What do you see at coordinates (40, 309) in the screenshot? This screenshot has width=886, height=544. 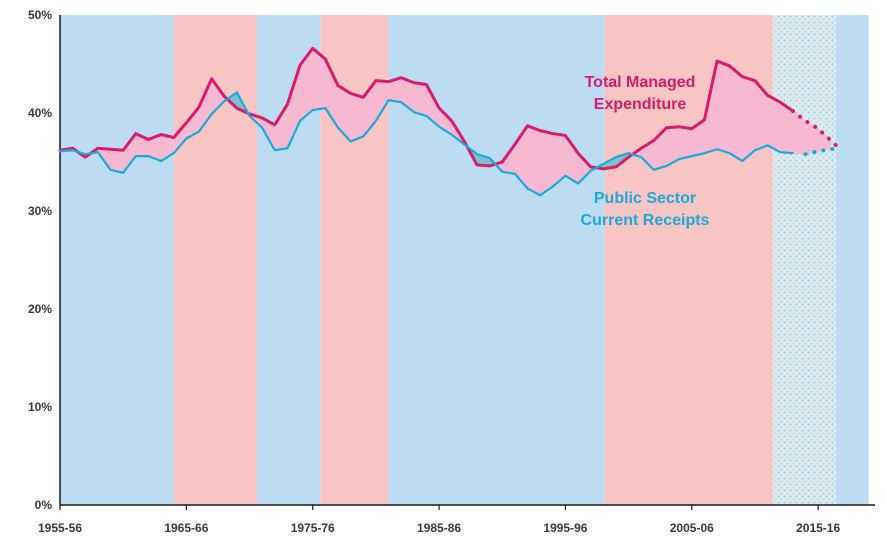 I see `y-tick-label: 20%` at bounding box center [40, 309].